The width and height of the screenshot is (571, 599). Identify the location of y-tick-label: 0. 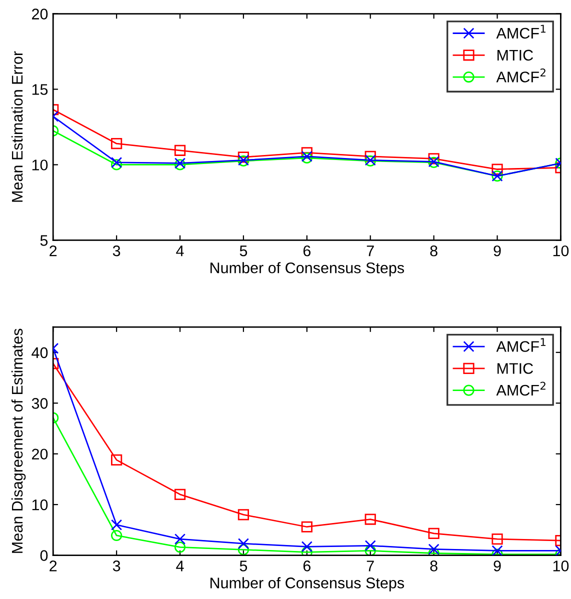
(44, 555).